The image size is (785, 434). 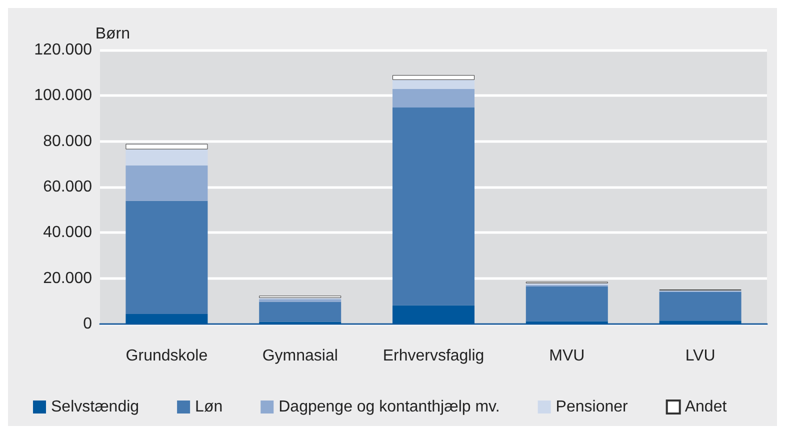 I want to click on legend-label: Pensioner, so click(x=592, y=407).